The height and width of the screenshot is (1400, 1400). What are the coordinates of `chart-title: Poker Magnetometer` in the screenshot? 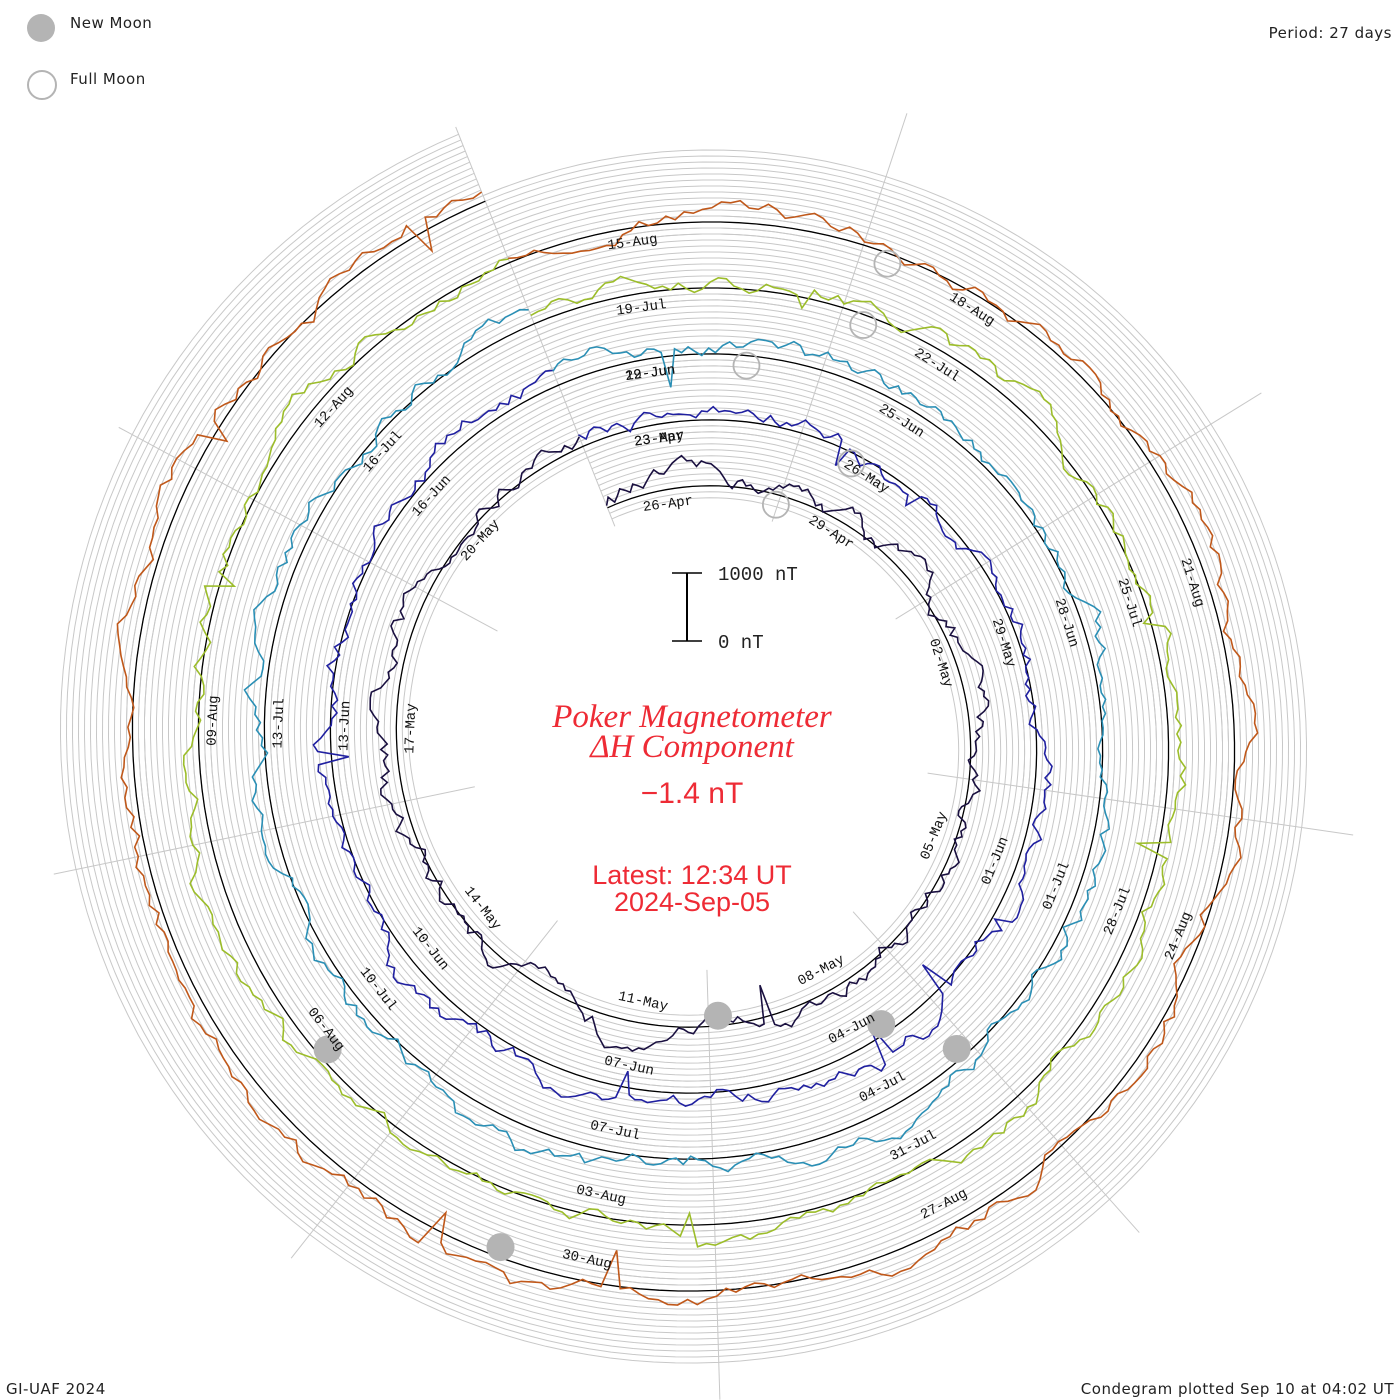 It's located at (691, 717).